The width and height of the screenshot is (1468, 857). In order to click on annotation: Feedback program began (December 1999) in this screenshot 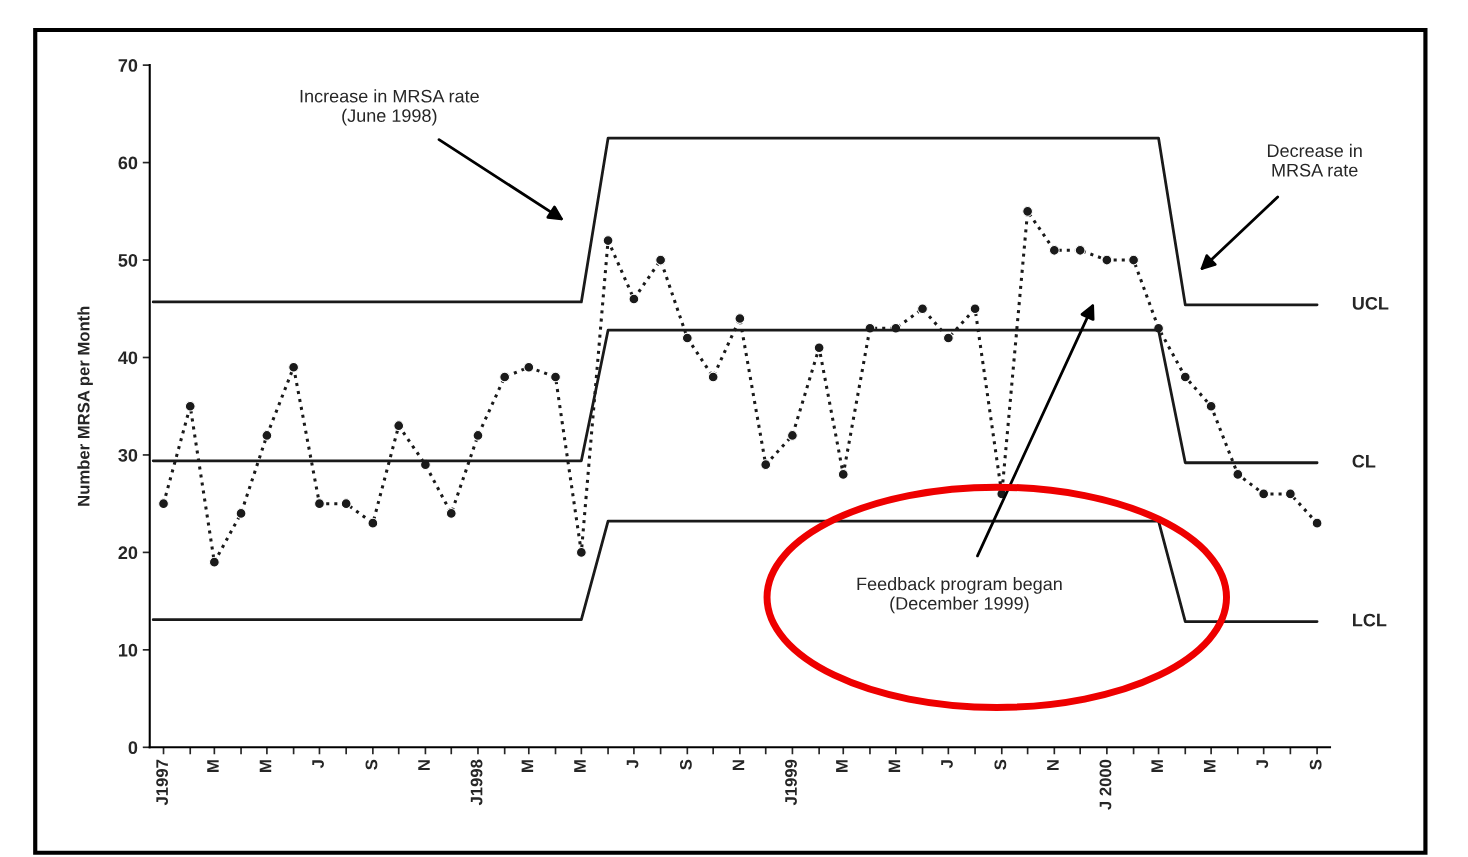, I will do `click(959, 595)`.